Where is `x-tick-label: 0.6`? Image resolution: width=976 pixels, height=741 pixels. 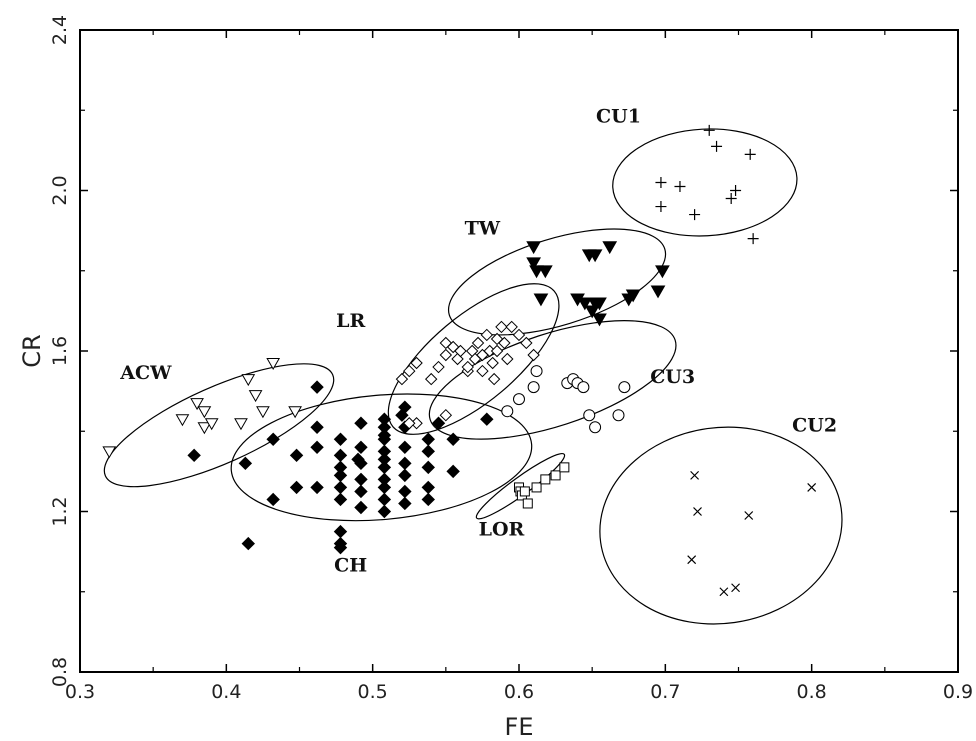 x-tick-label: 0.6 is located at coordinates (519, 692).